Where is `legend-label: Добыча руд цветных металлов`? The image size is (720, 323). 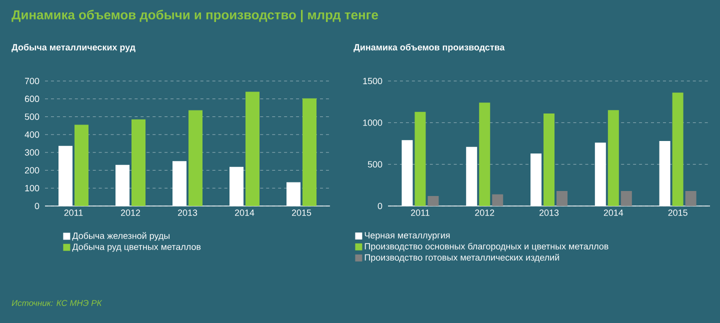
legend-label: Добыча руд цветных металлов is located at coordinates (136, 247).